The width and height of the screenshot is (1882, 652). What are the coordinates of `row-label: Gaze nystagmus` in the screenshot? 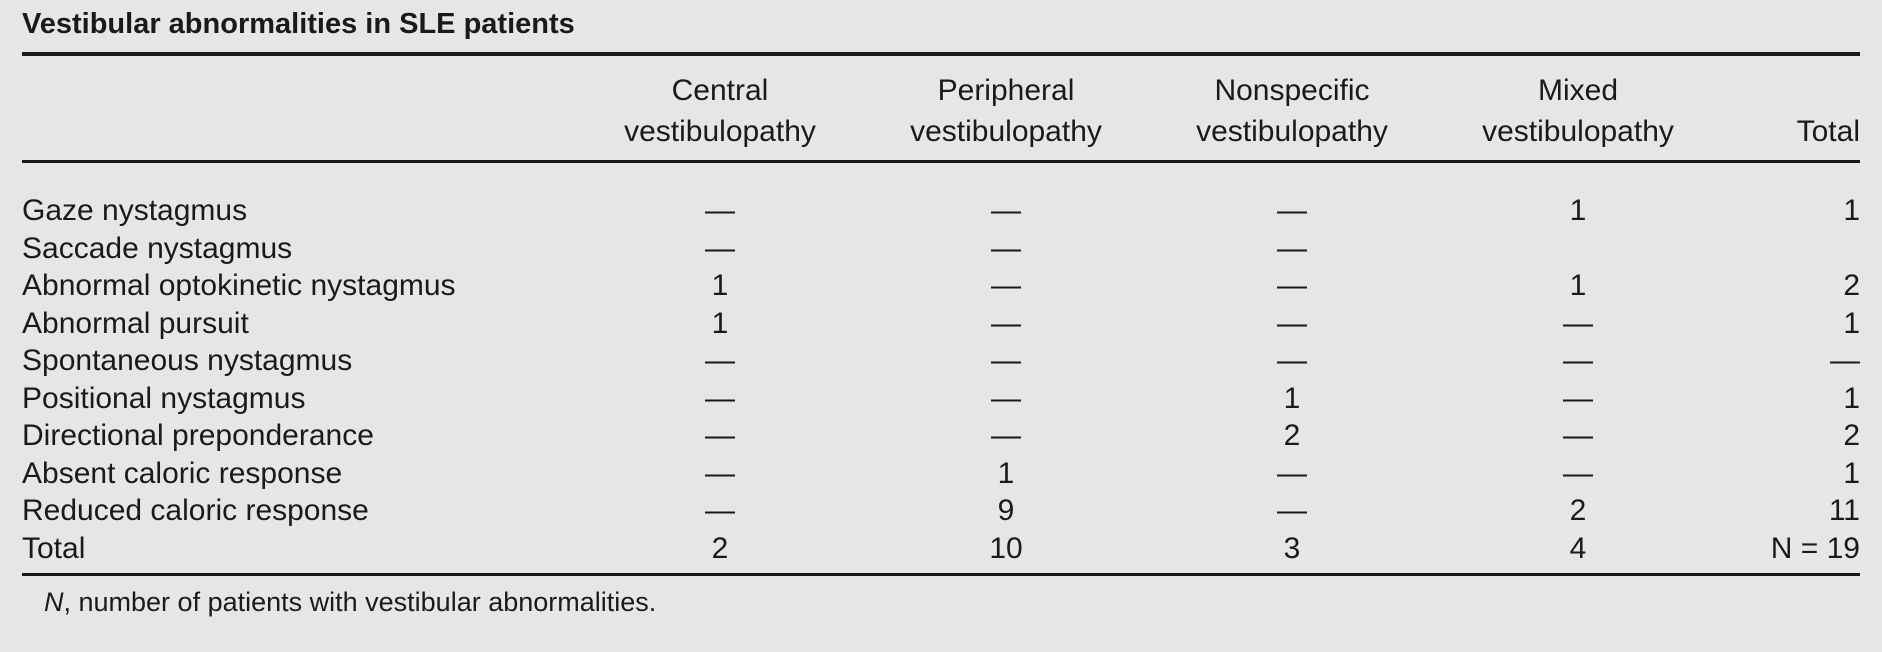 It's located at (135, 210).